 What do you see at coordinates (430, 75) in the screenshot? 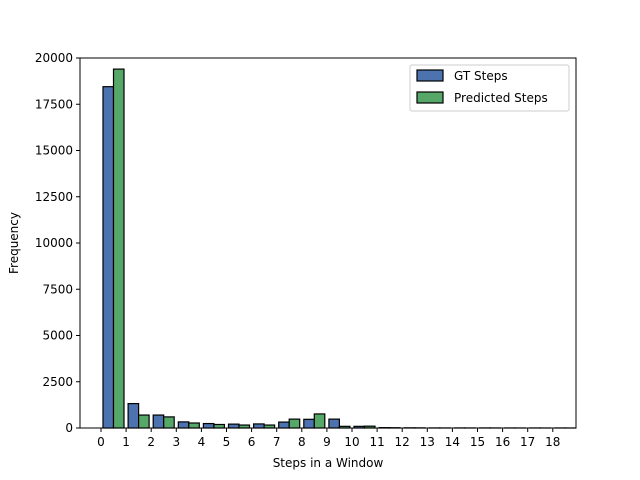
I see `legend-swatch-gt-steps` at bounding box center [430, 75].